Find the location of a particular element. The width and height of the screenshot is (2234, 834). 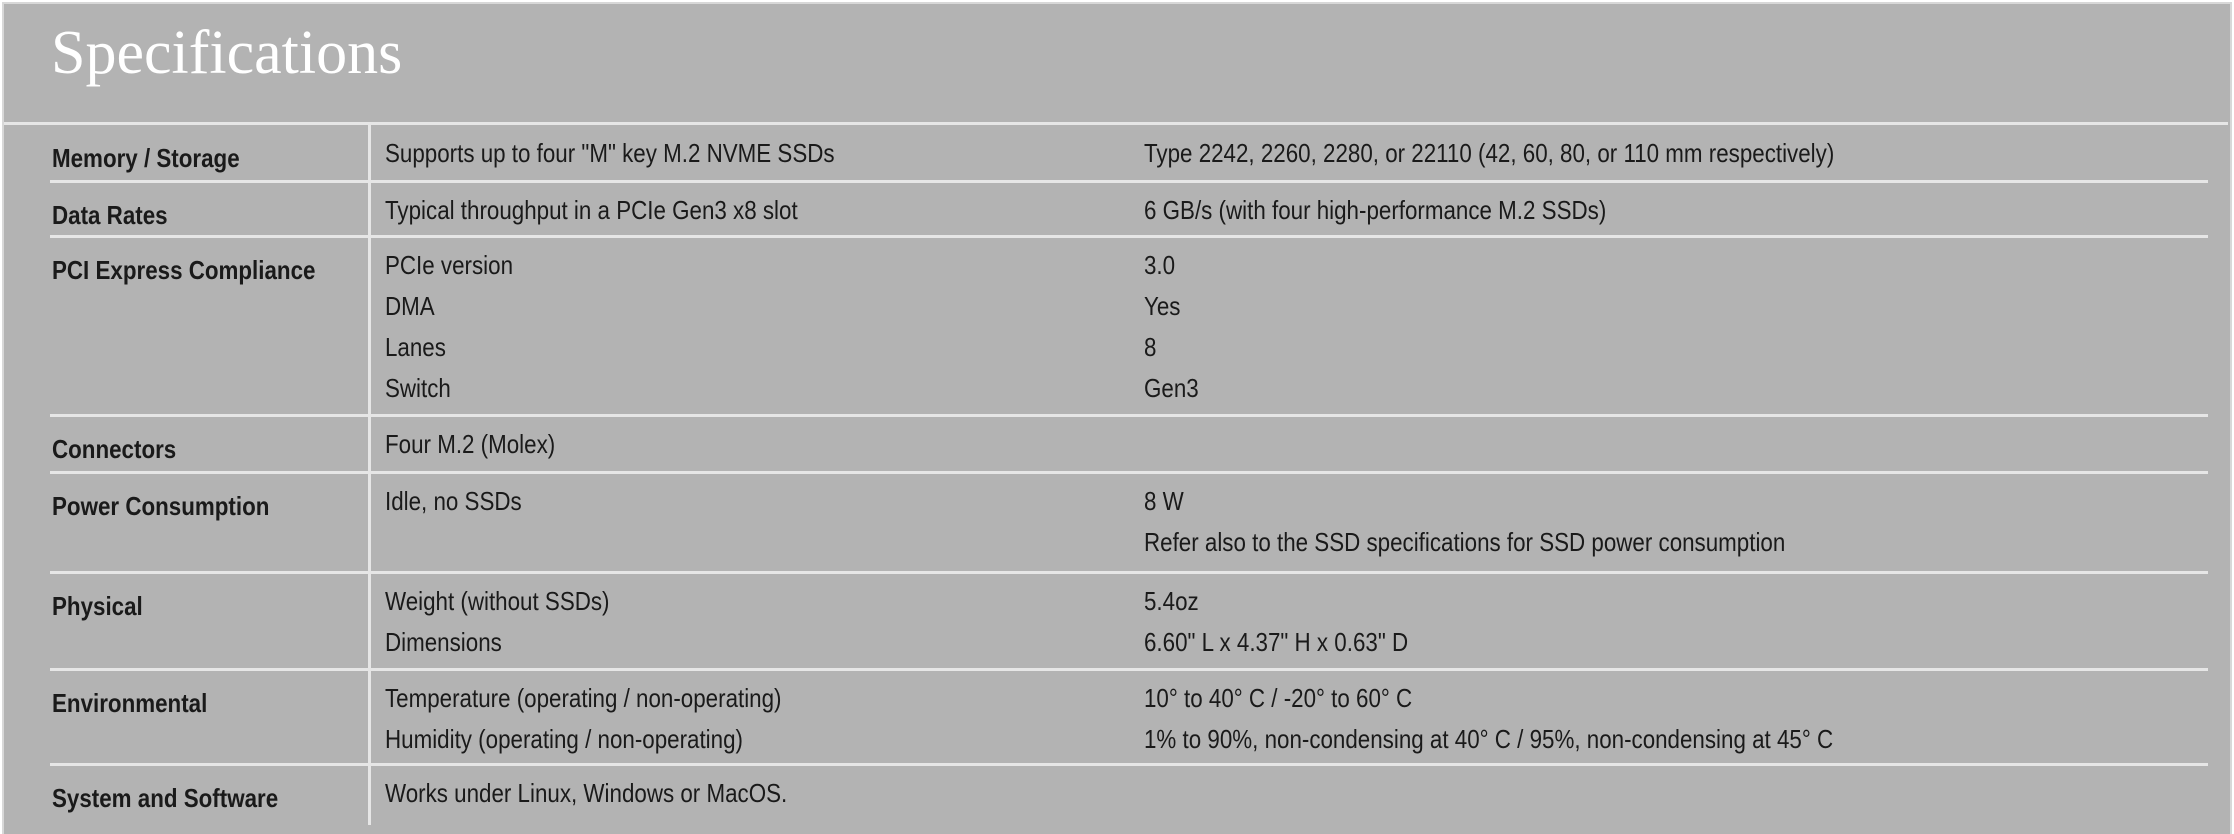

spec-property: PCIe version is located at coordinates (449, 265).